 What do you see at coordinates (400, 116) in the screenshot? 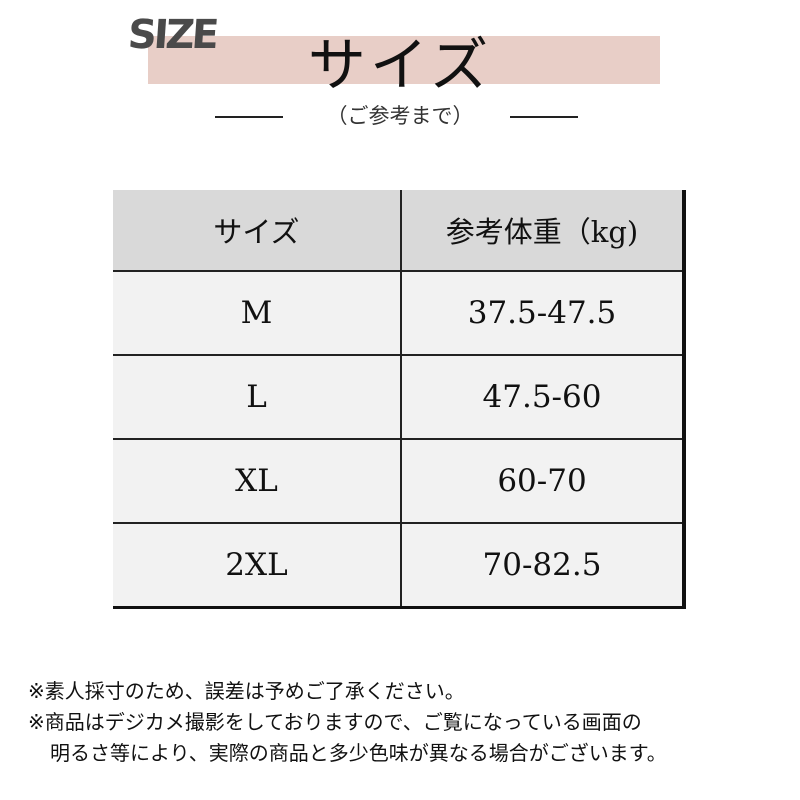
I see `page-subtitle: （ご参考まで）` at bounding box center [400, 116].